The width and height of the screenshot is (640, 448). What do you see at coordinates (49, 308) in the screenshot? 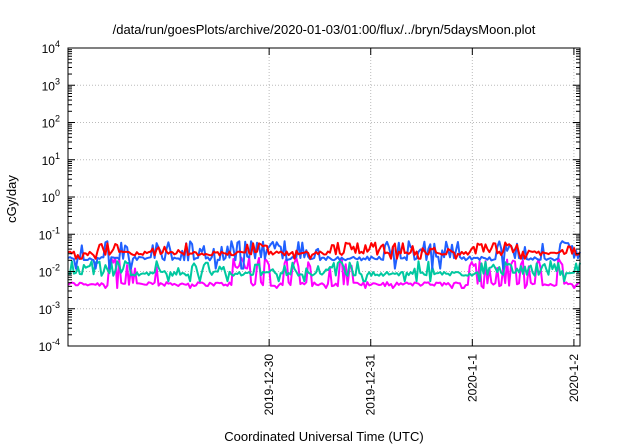
I see `y-tick-label: 10⁻³` at bounding box center [49, 308].